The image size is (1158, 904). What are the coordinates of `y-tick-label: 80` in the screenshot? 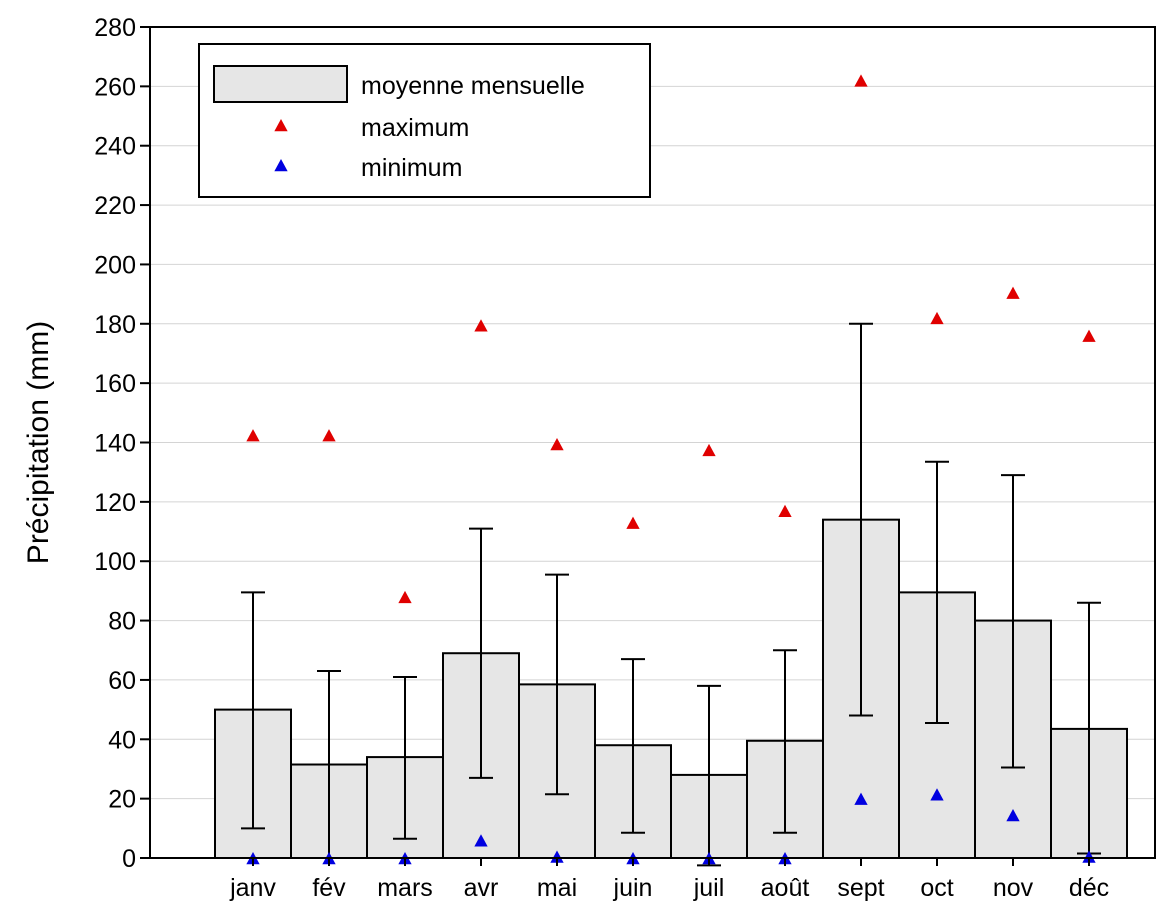 It's located at (122, 622).